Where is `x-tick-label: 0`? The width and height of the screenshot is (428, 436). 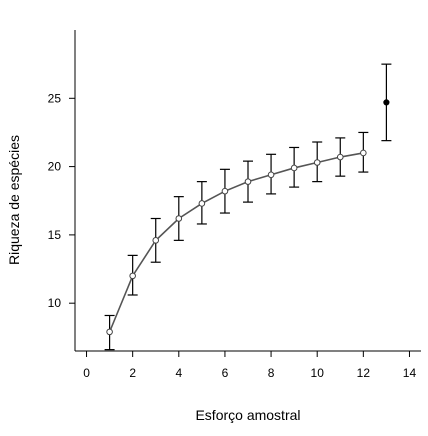
x-tick-label: 0 is located at coordinates (86, 373).